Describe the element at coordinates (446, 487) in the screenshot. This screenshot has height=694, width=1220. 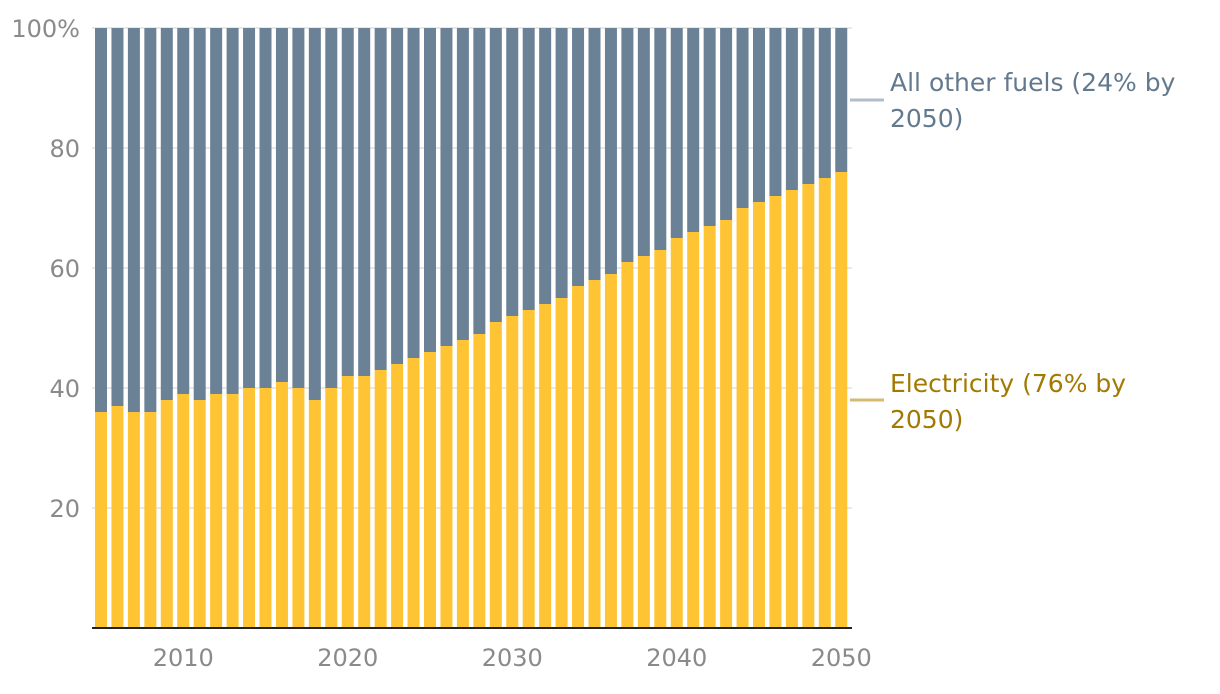
I see `bar-electricity-2026` at that location.